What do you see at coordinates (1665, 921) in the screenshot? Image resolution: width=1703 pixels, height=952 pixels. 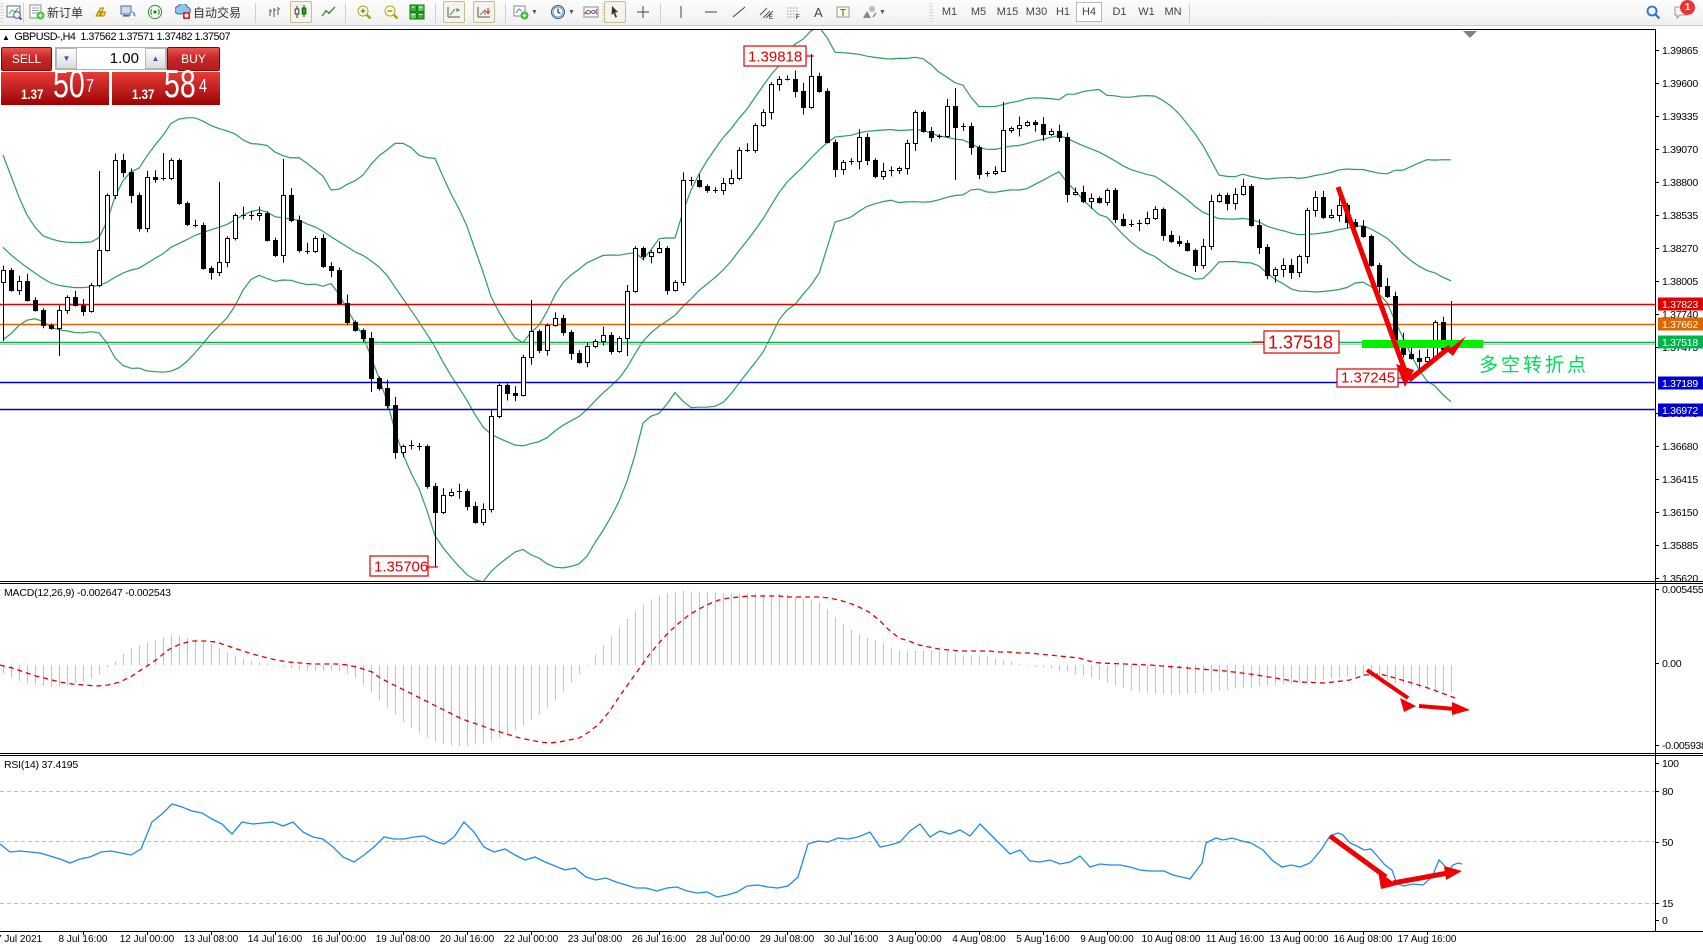 I see `svg-text: 0` at bounding box center [1665, 921].